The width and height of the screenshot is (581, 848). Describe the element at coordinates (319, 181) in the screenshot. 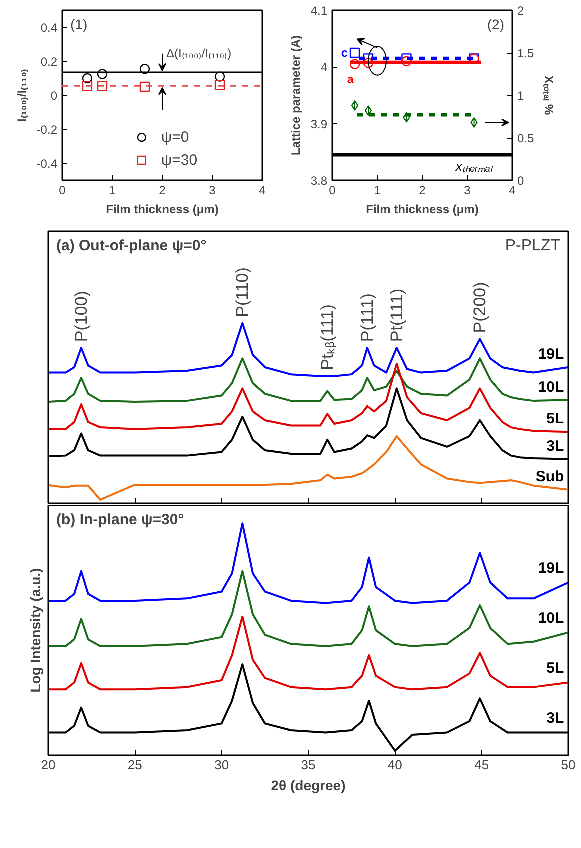

I see `y-tick-label: 3.8` at that location.